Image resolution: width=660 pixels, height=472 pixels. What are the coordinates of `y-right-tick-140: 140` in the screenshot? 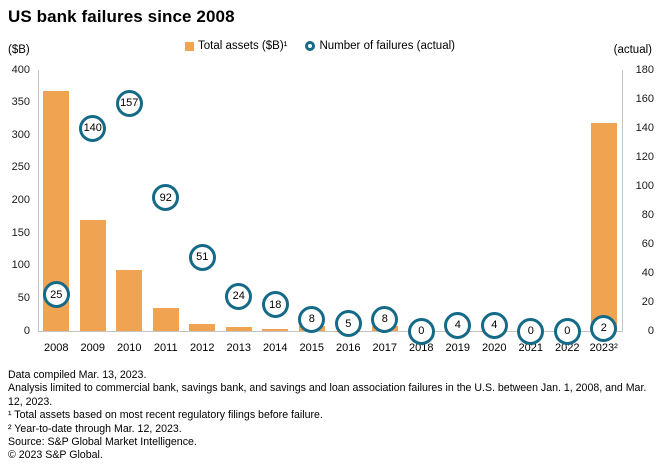 It's located at (644, 127).